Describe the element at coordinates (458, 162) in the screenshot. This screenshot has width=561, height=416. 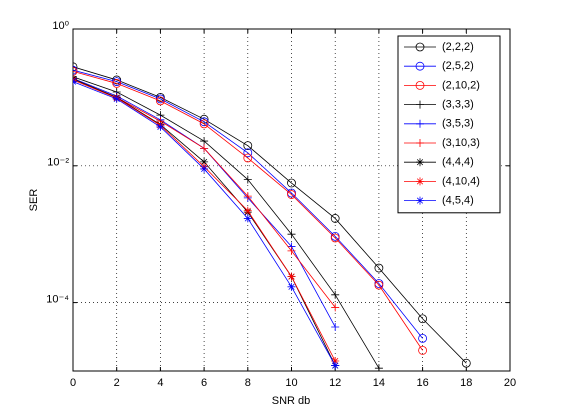
I see `legend-label: (4,4,4)` at that location.